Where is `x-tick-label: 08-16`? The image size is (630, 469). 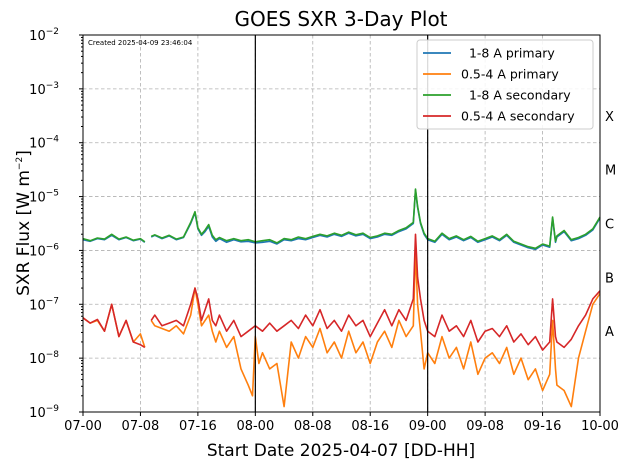
x-tick-label: 08-16 is located at coordinates (370, 426).